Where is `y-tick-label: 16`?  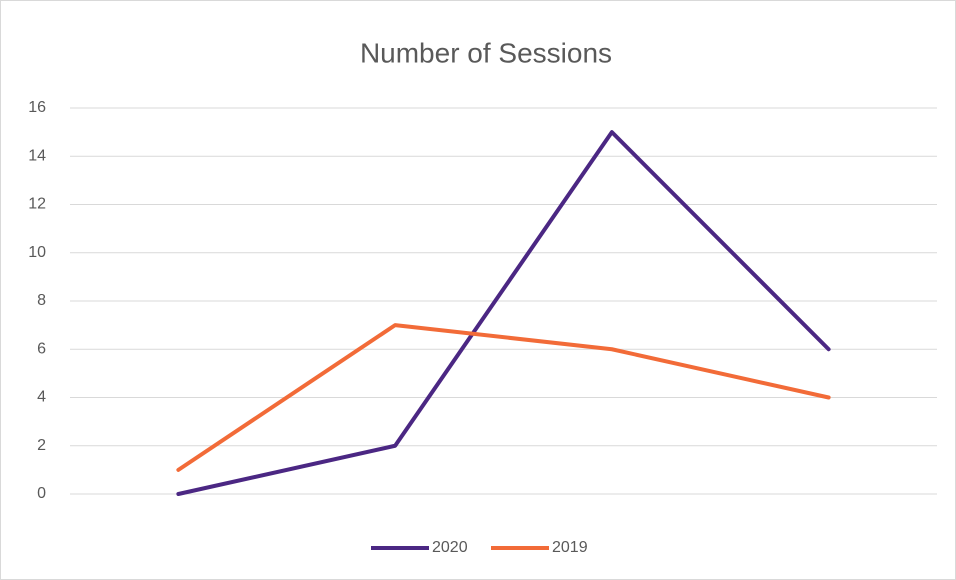 y-tick-label: 16 is located at coordinates (37, 107).